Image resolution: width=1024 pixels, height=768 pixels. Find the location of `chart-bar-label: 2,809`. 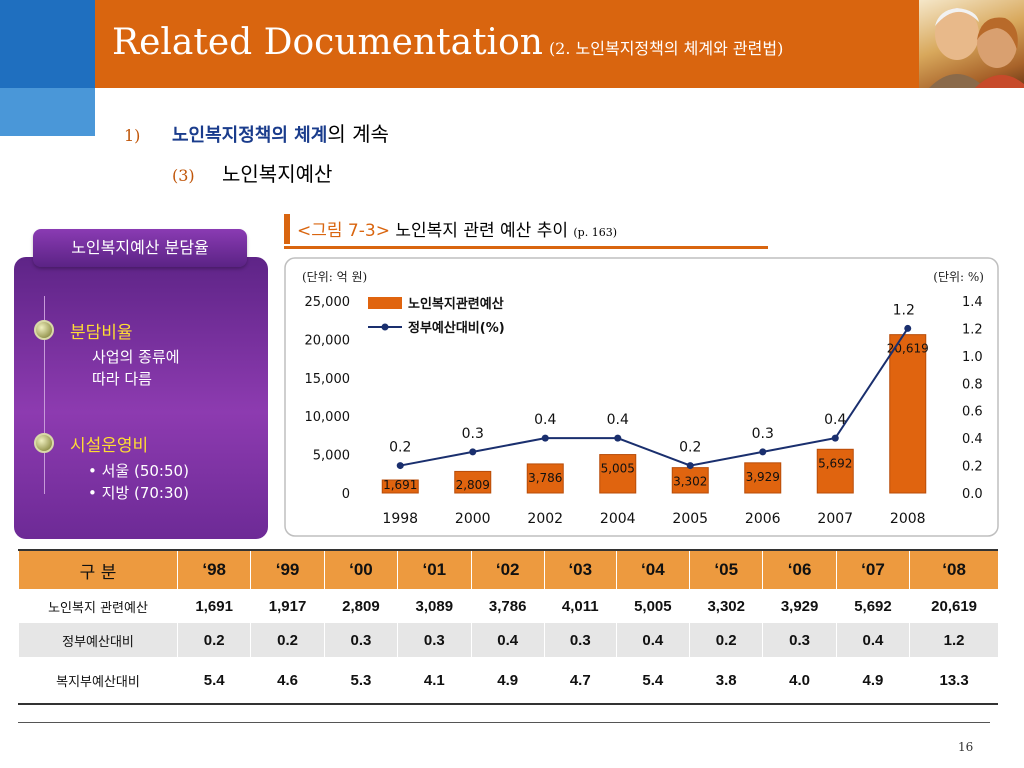

chart-bar-label: 2,809 is located at coordinates (473, 485).